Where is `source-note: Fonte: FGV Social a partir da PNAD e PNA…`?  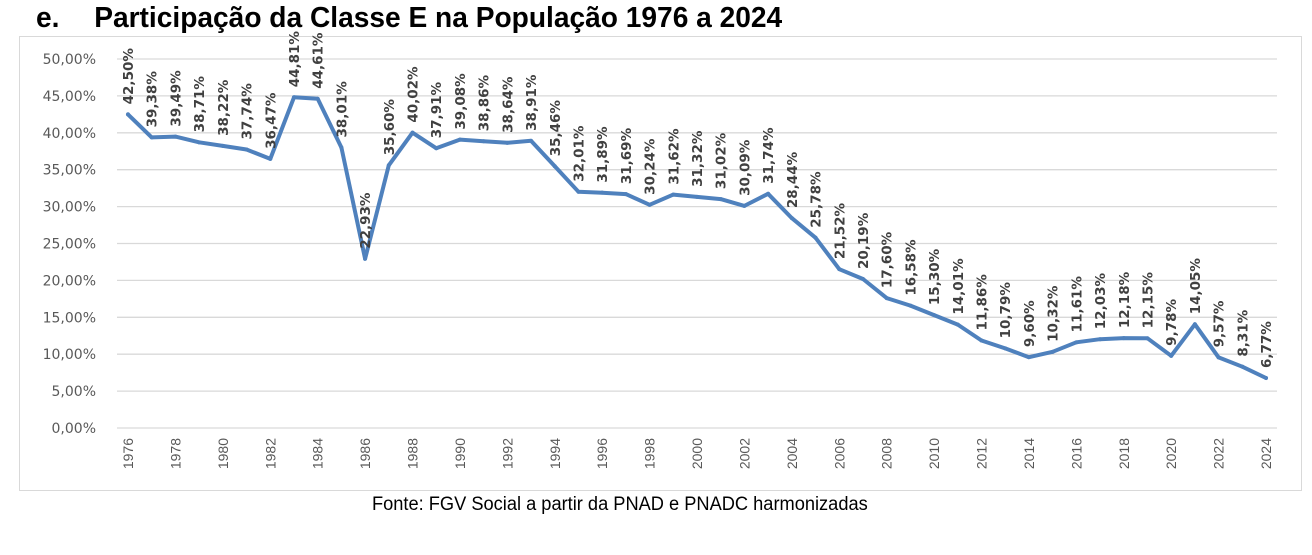 source-note: Fonte: FGV Social a partir da PNAD e PNA… is located at coordinates (620, 504).